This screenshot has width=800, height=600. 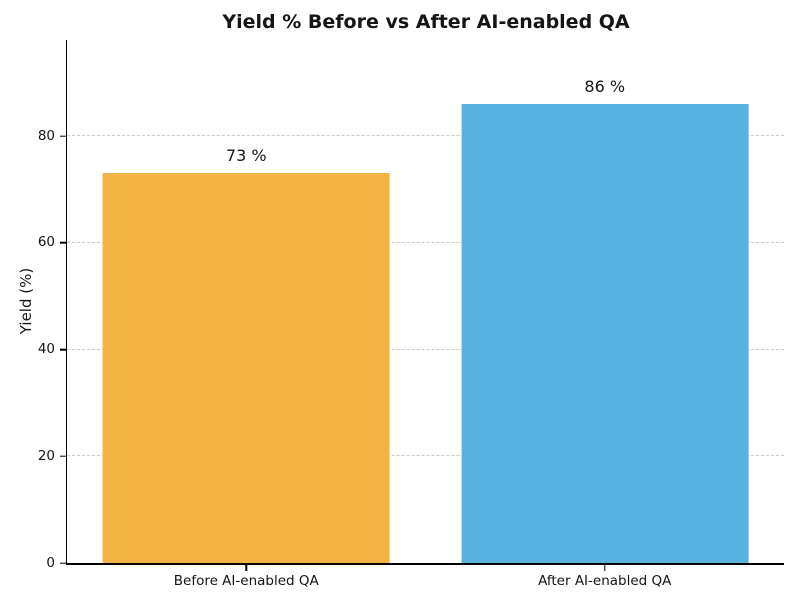 What do you see at coordinates (246, 156) in the screenshot?
I see `bar-value-label: 73 %` at bounding box center [246, 156].